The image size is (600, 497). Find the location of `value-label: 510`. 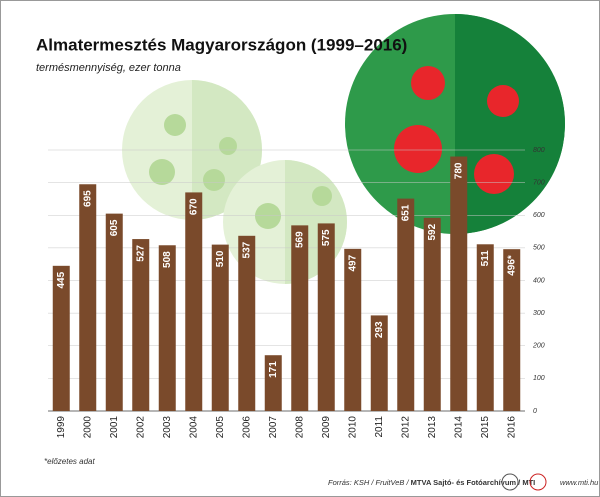

value-label: 510 is located at coordinates (220, 258).